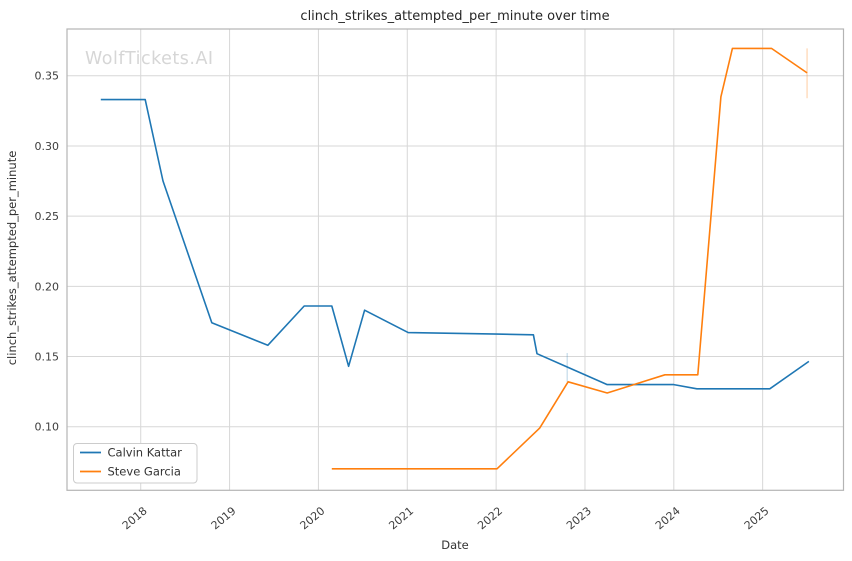 This screenshot has height=561, width=852. I want to click on legend-label-steve-garcia: Steve Garcia, so click(144, 472).